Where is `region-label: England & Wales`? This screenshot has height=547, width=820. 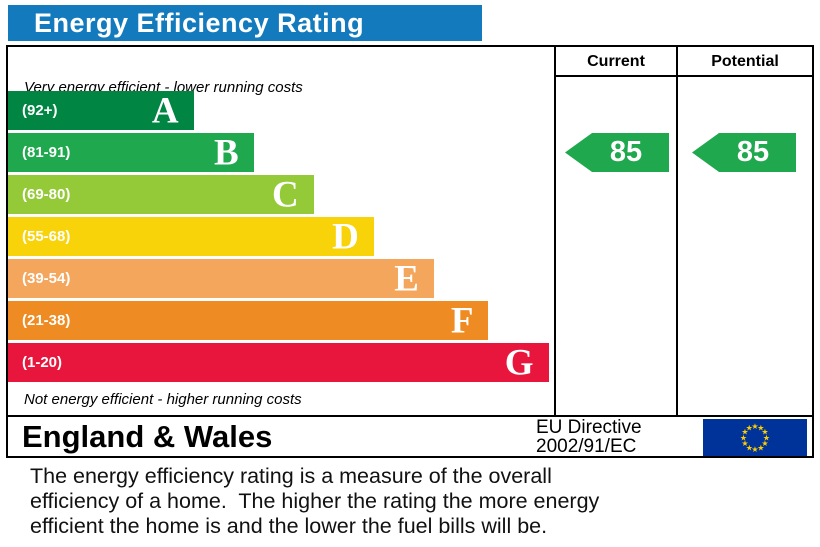 region-label: England & Wales is located at coordinates (147, 436).